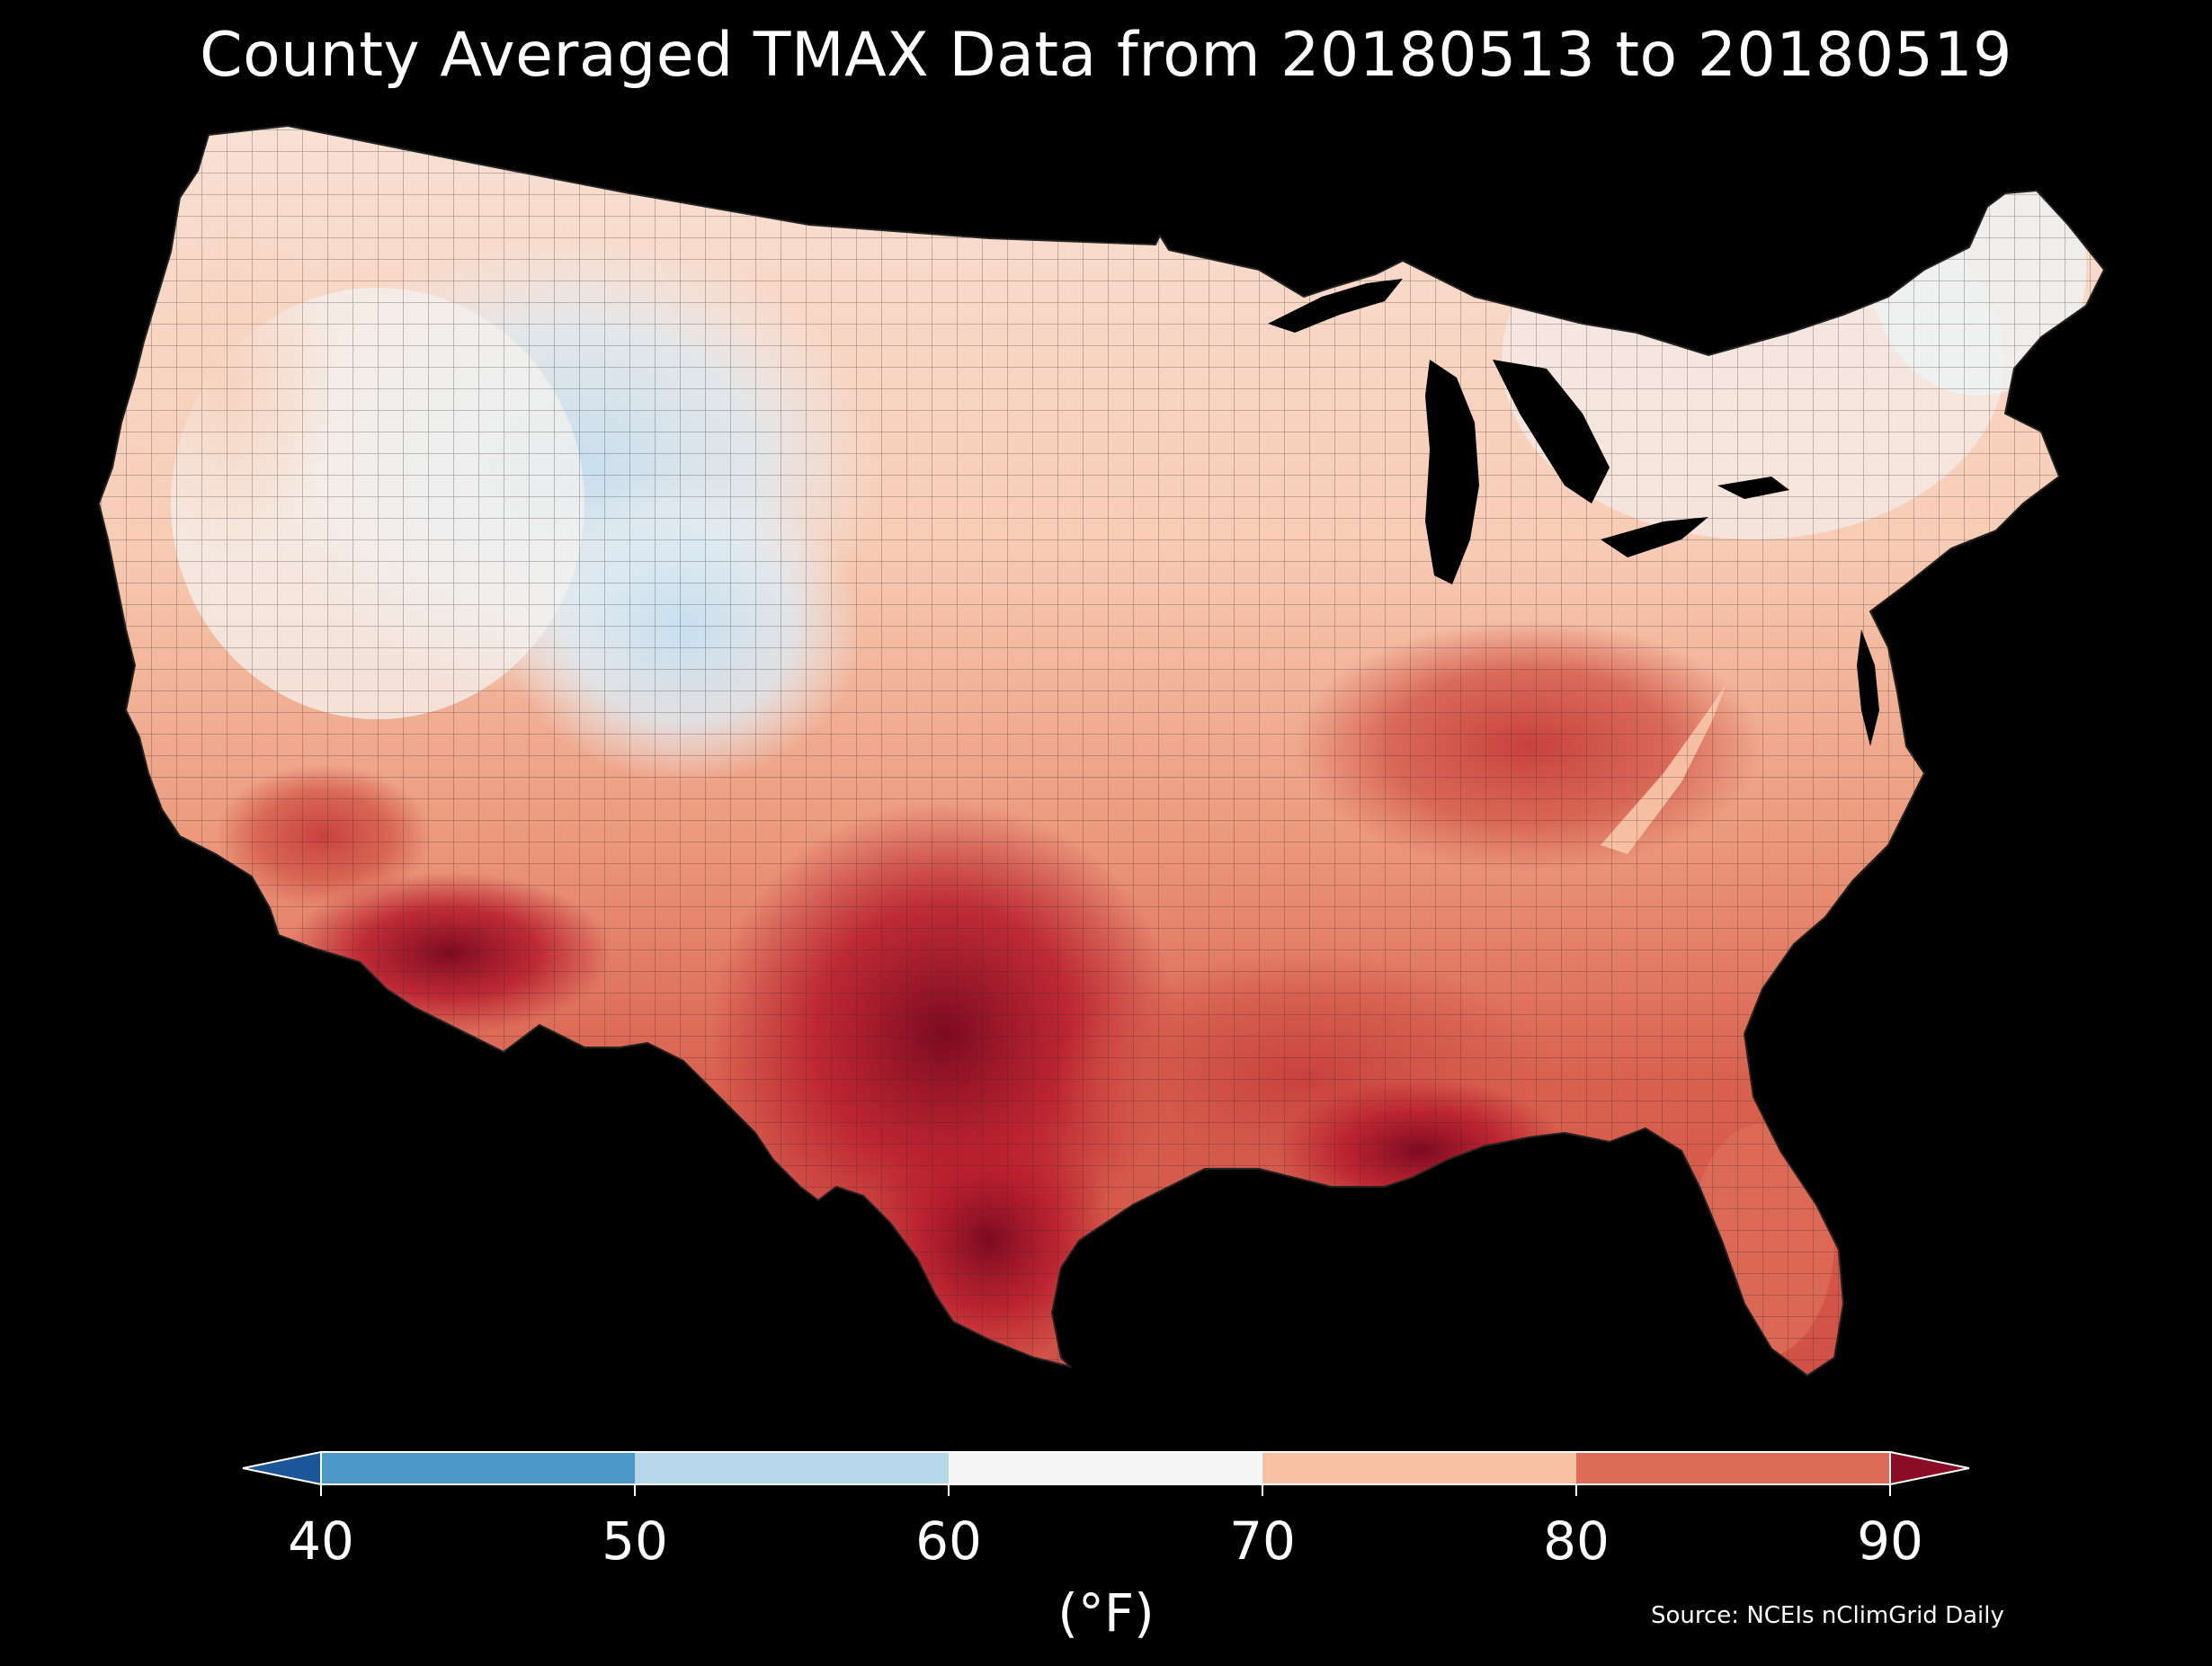 The width and height of the screenshot is (2212, 1666). I want to click on colorbar-unit-label: (°F), so click(1106, 1613).